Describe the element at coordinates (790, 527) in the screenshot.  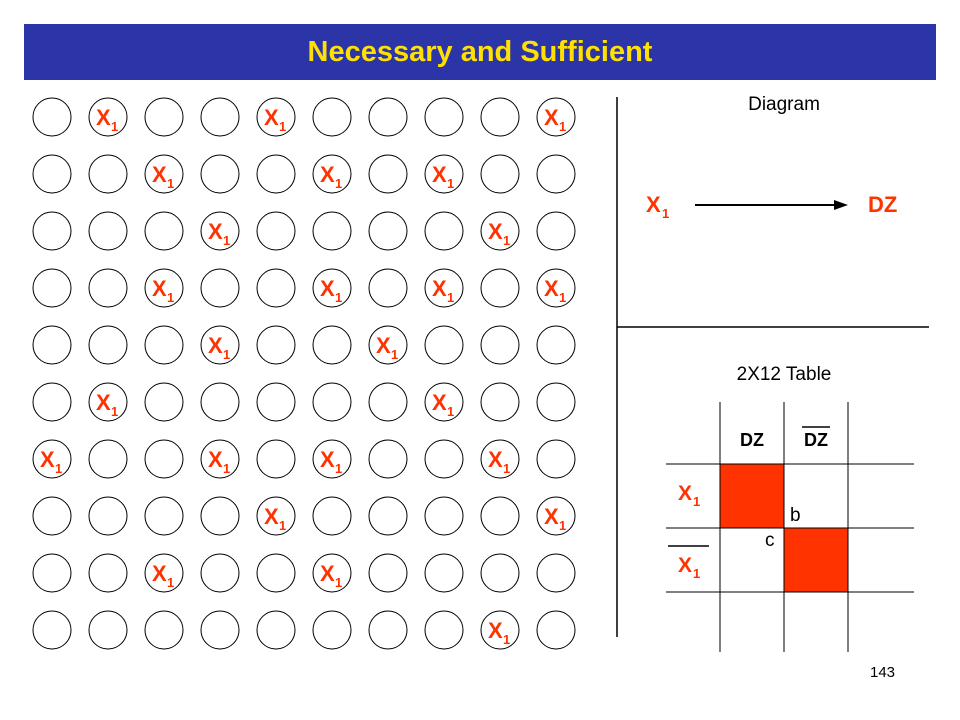
I see `table-2x2` at that location.